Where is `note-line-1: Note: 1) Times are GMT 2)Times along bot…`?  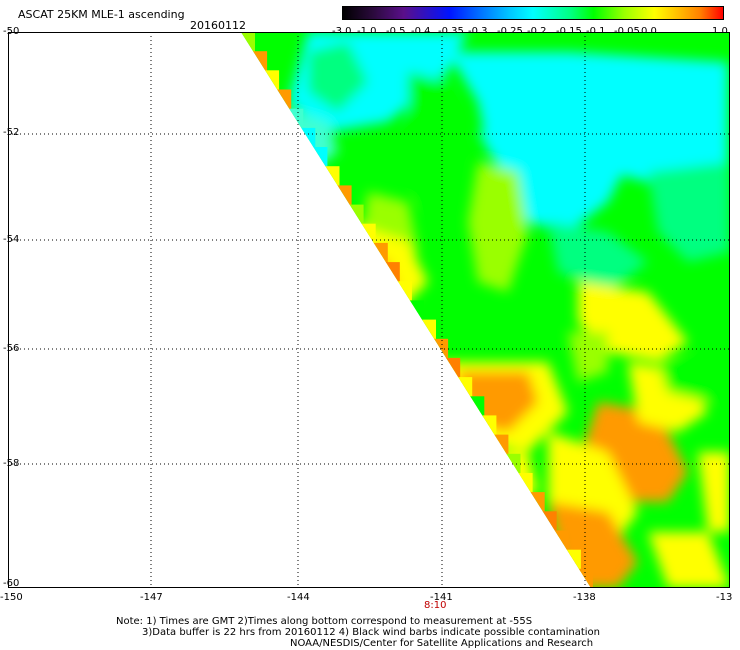 note-line-1: Note: 1) Times are GMT 2)Times along bot… is located at coordinates (324, 621).